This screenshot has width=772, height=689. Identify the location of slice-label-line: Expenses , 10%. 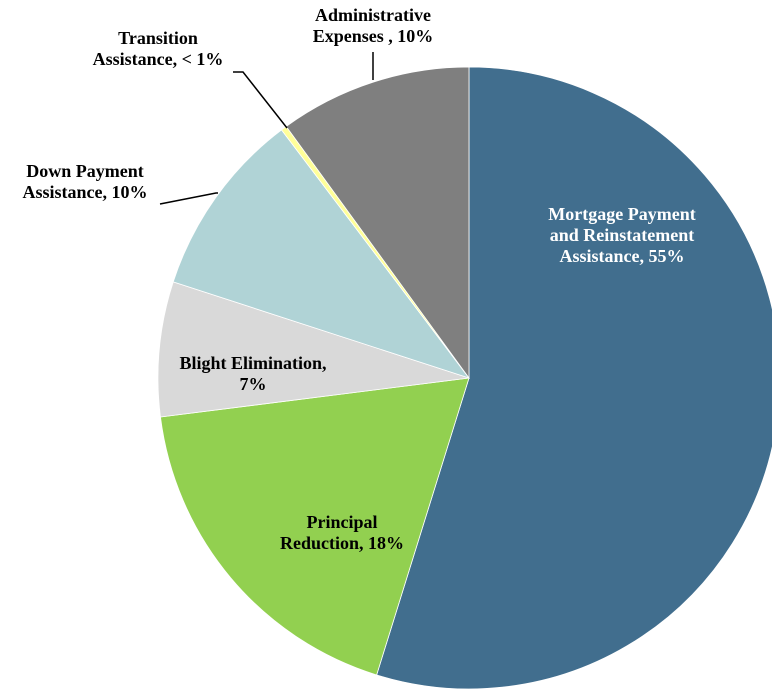
(373, 36).